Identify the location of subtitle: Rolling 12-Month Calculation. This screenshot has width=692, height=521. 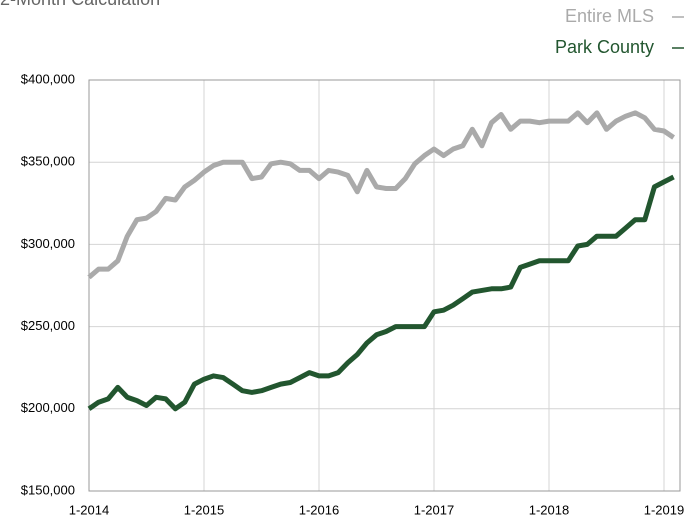
(80, 4).